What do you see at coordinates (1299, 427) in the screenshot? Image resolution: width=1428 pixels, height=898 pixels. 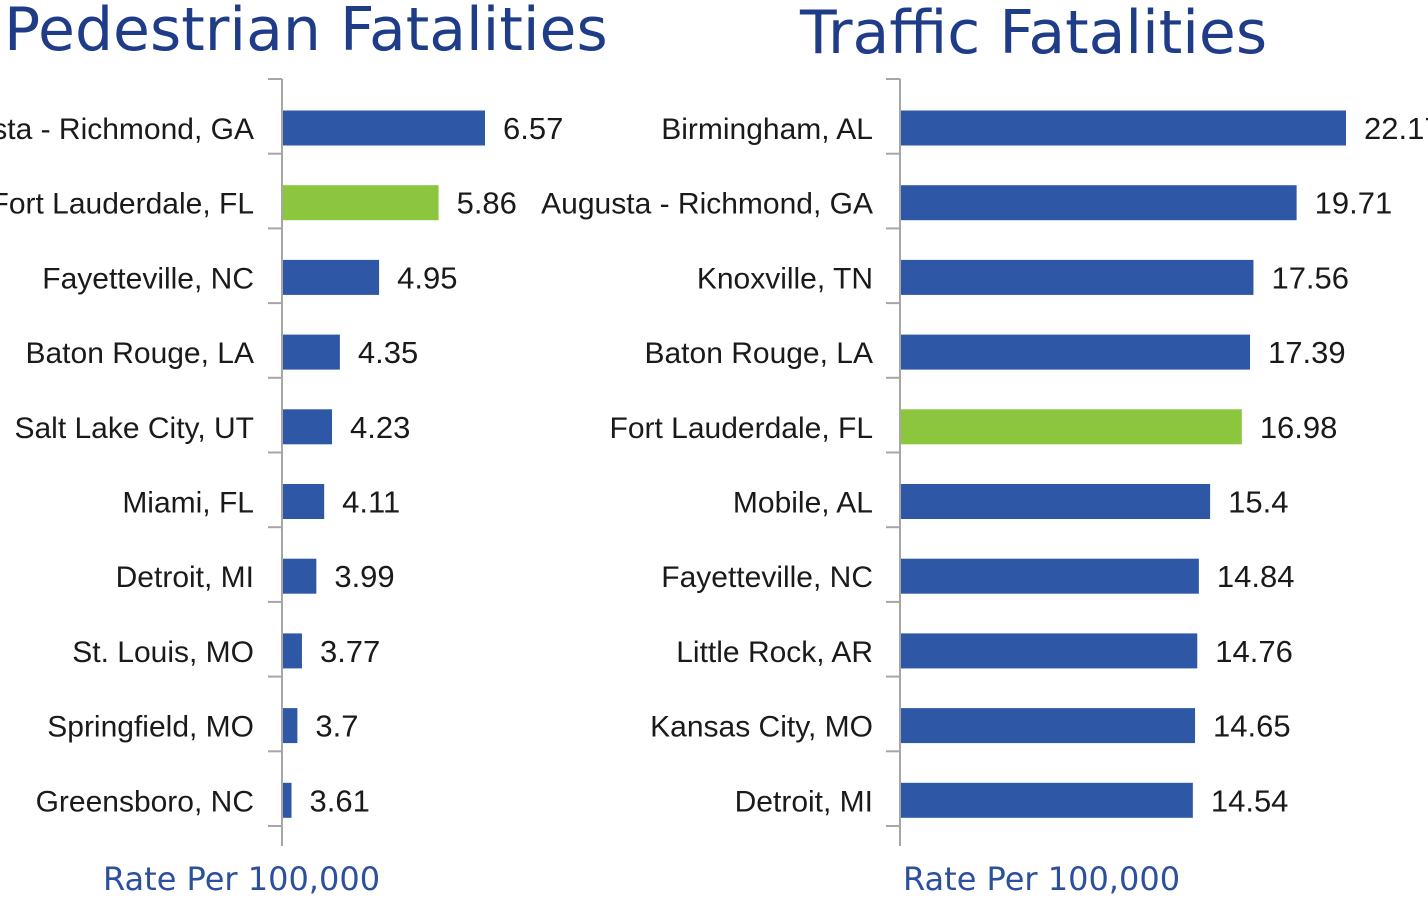 I see `traffic-value-label: 16.98` at bounding box center [1299, 427].